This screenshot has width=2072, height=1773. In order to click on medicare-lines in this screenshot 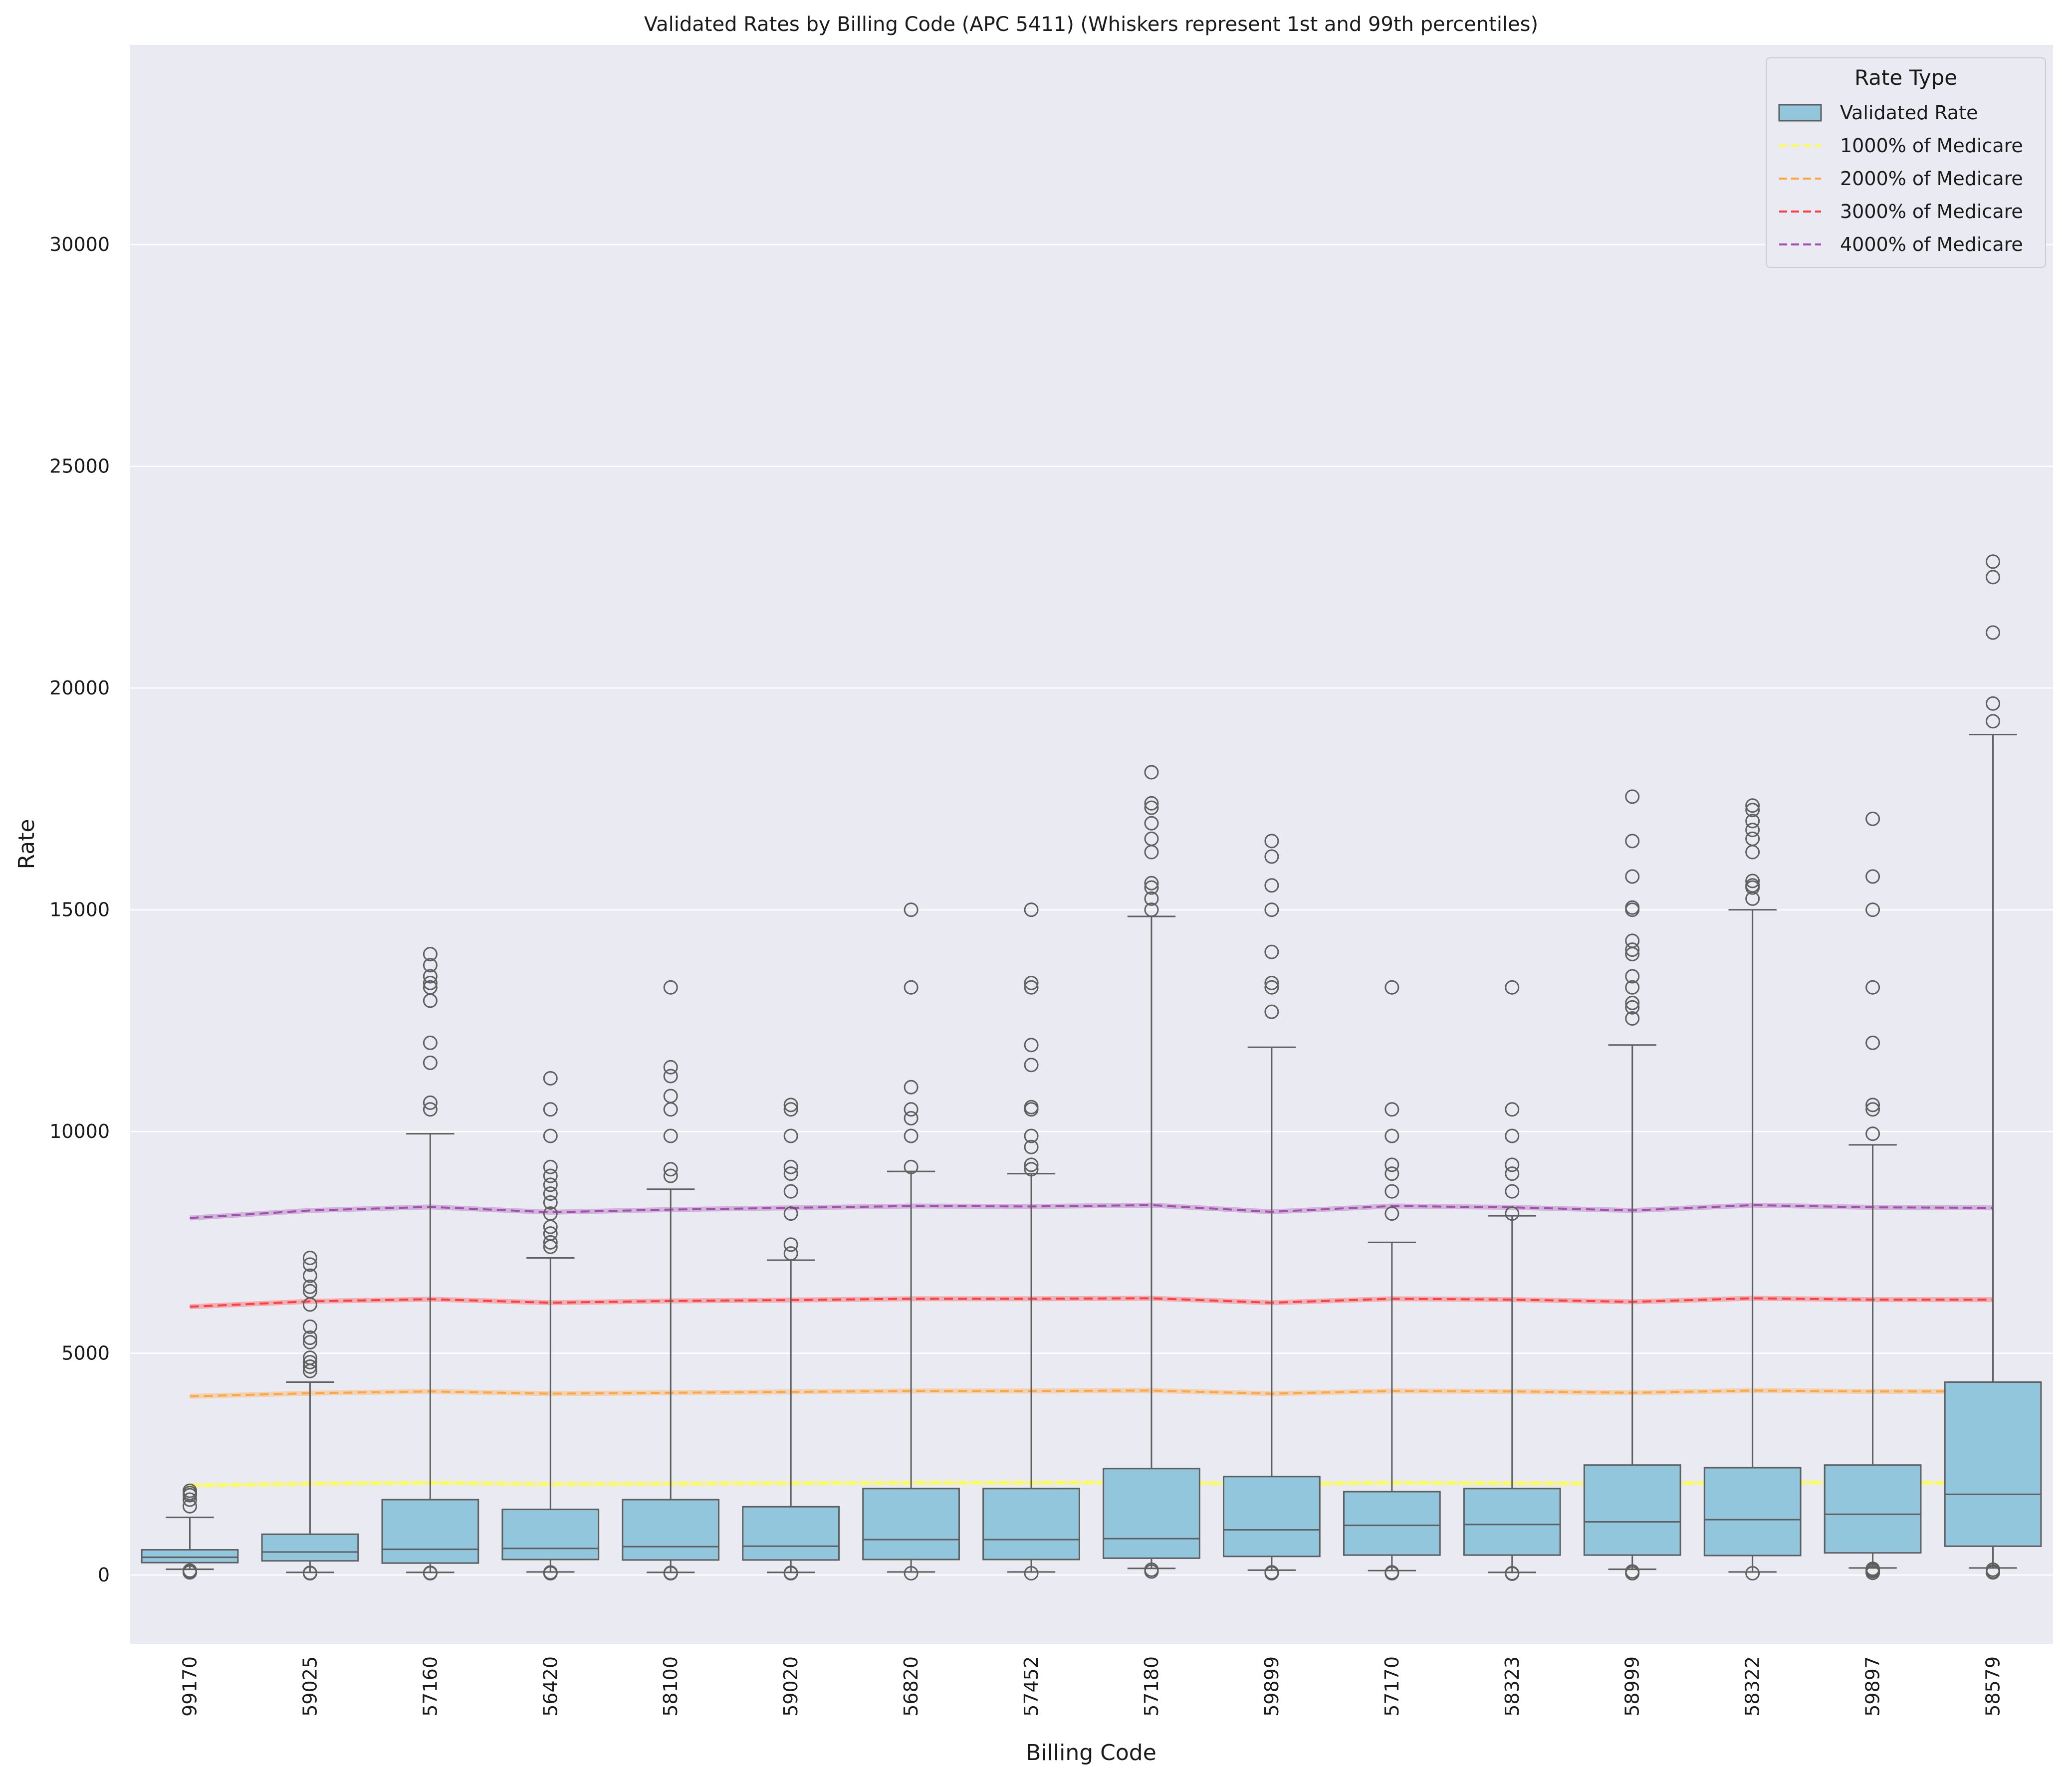, I will do `click(1091, 1345)`.